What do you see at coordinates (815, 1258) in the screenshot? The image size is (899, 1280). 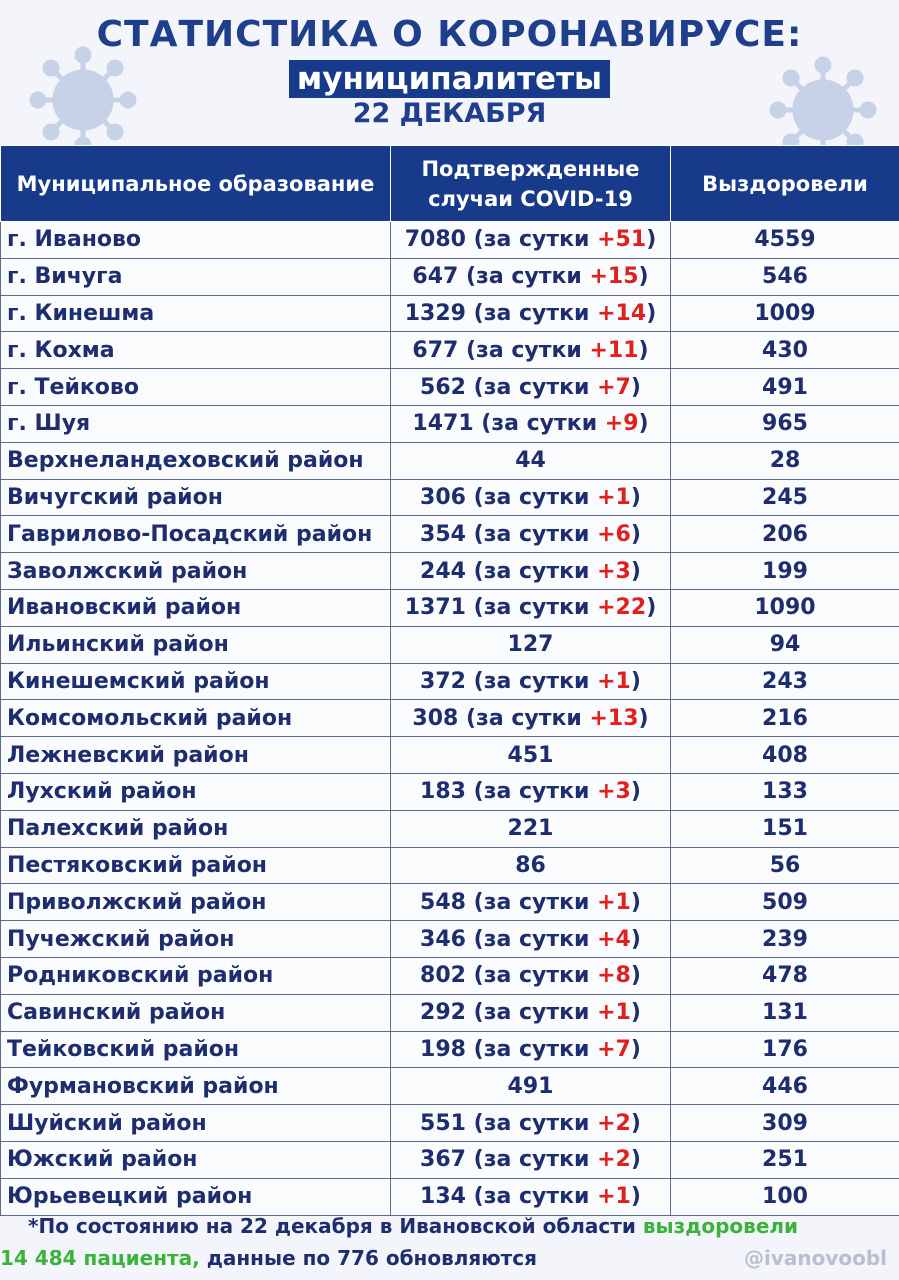 I see `social-handle: @ivanovoobl` at bounding box center [815, 1258].